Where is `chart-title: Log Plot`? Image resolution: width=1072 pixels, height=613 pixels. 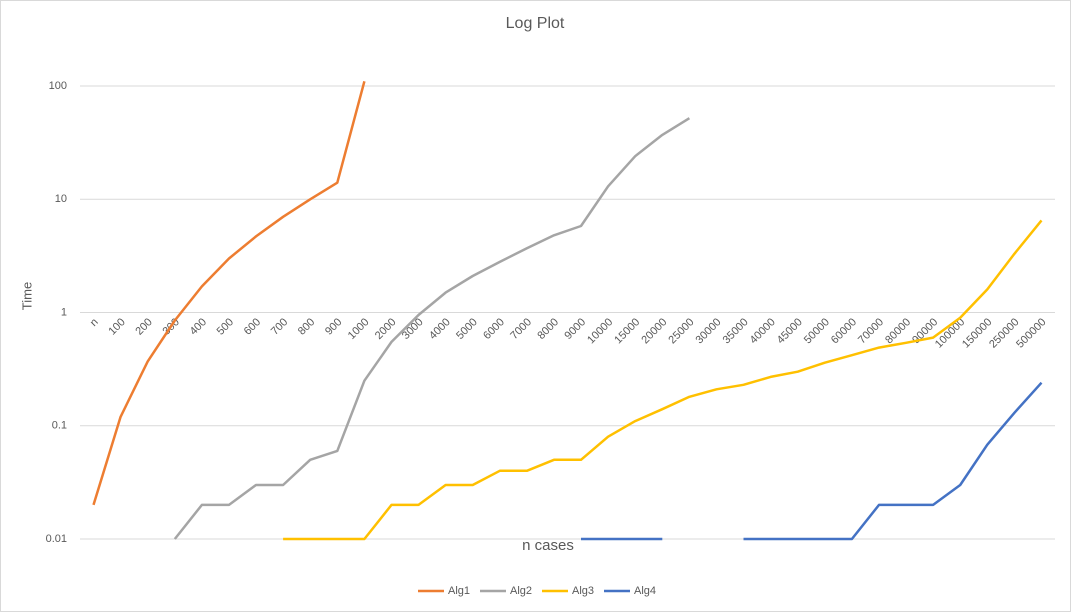
chart-title: Log Plot is located at coordinates (535, 23).